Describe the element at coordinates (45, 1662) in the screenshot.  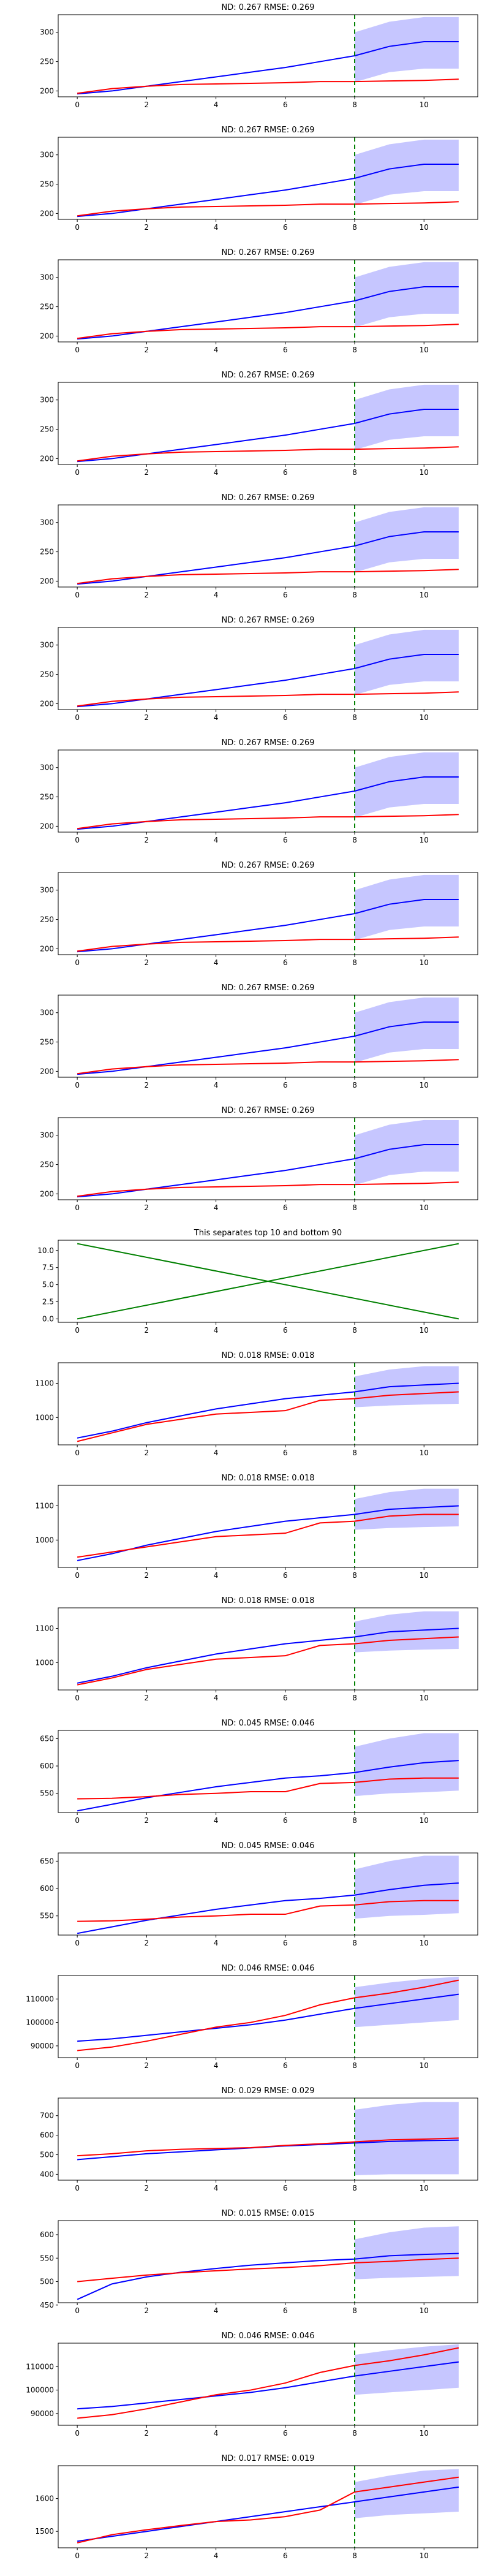
I see `y-tick-label: 1000` at that location.